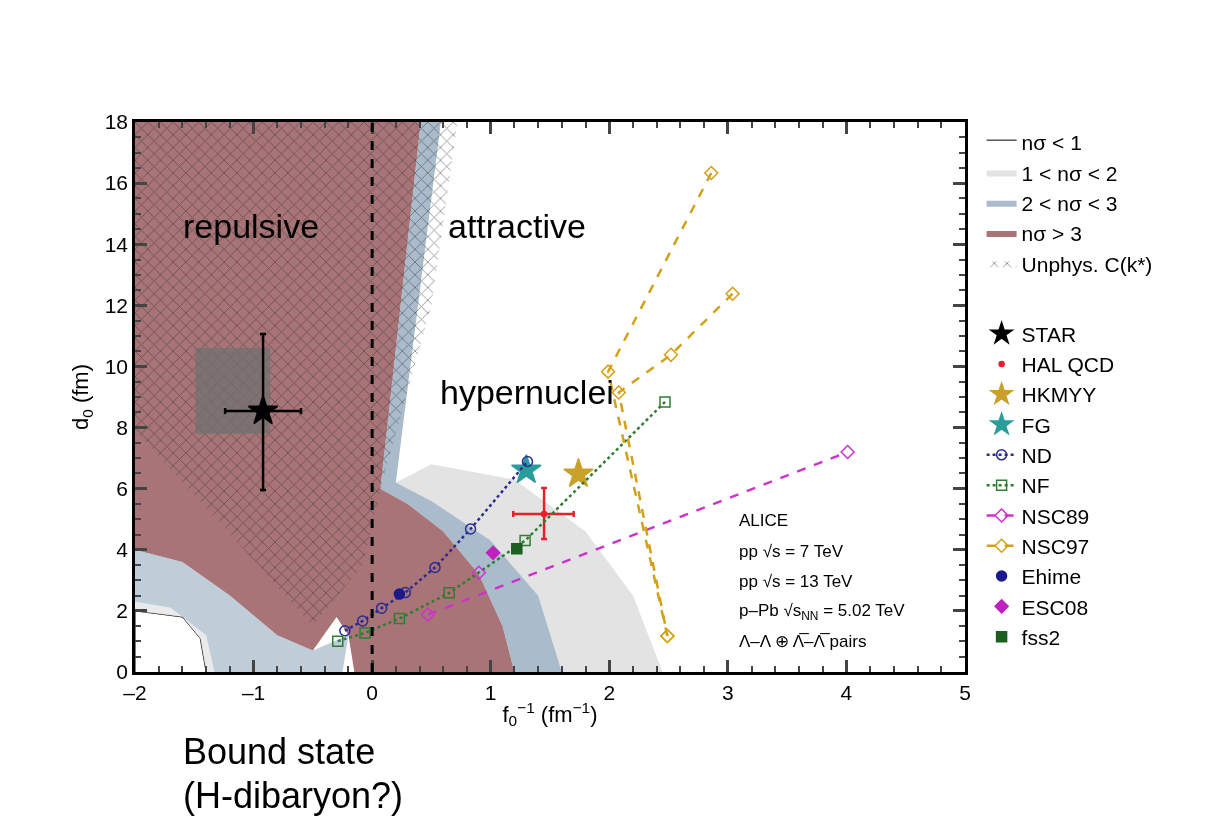 This screenshot has height=822, width=1205. What do you see at coordinates (1068, 365) in the screenshot?
I see `legend-label: HAL QCD` at bounding box center [1068, 365].